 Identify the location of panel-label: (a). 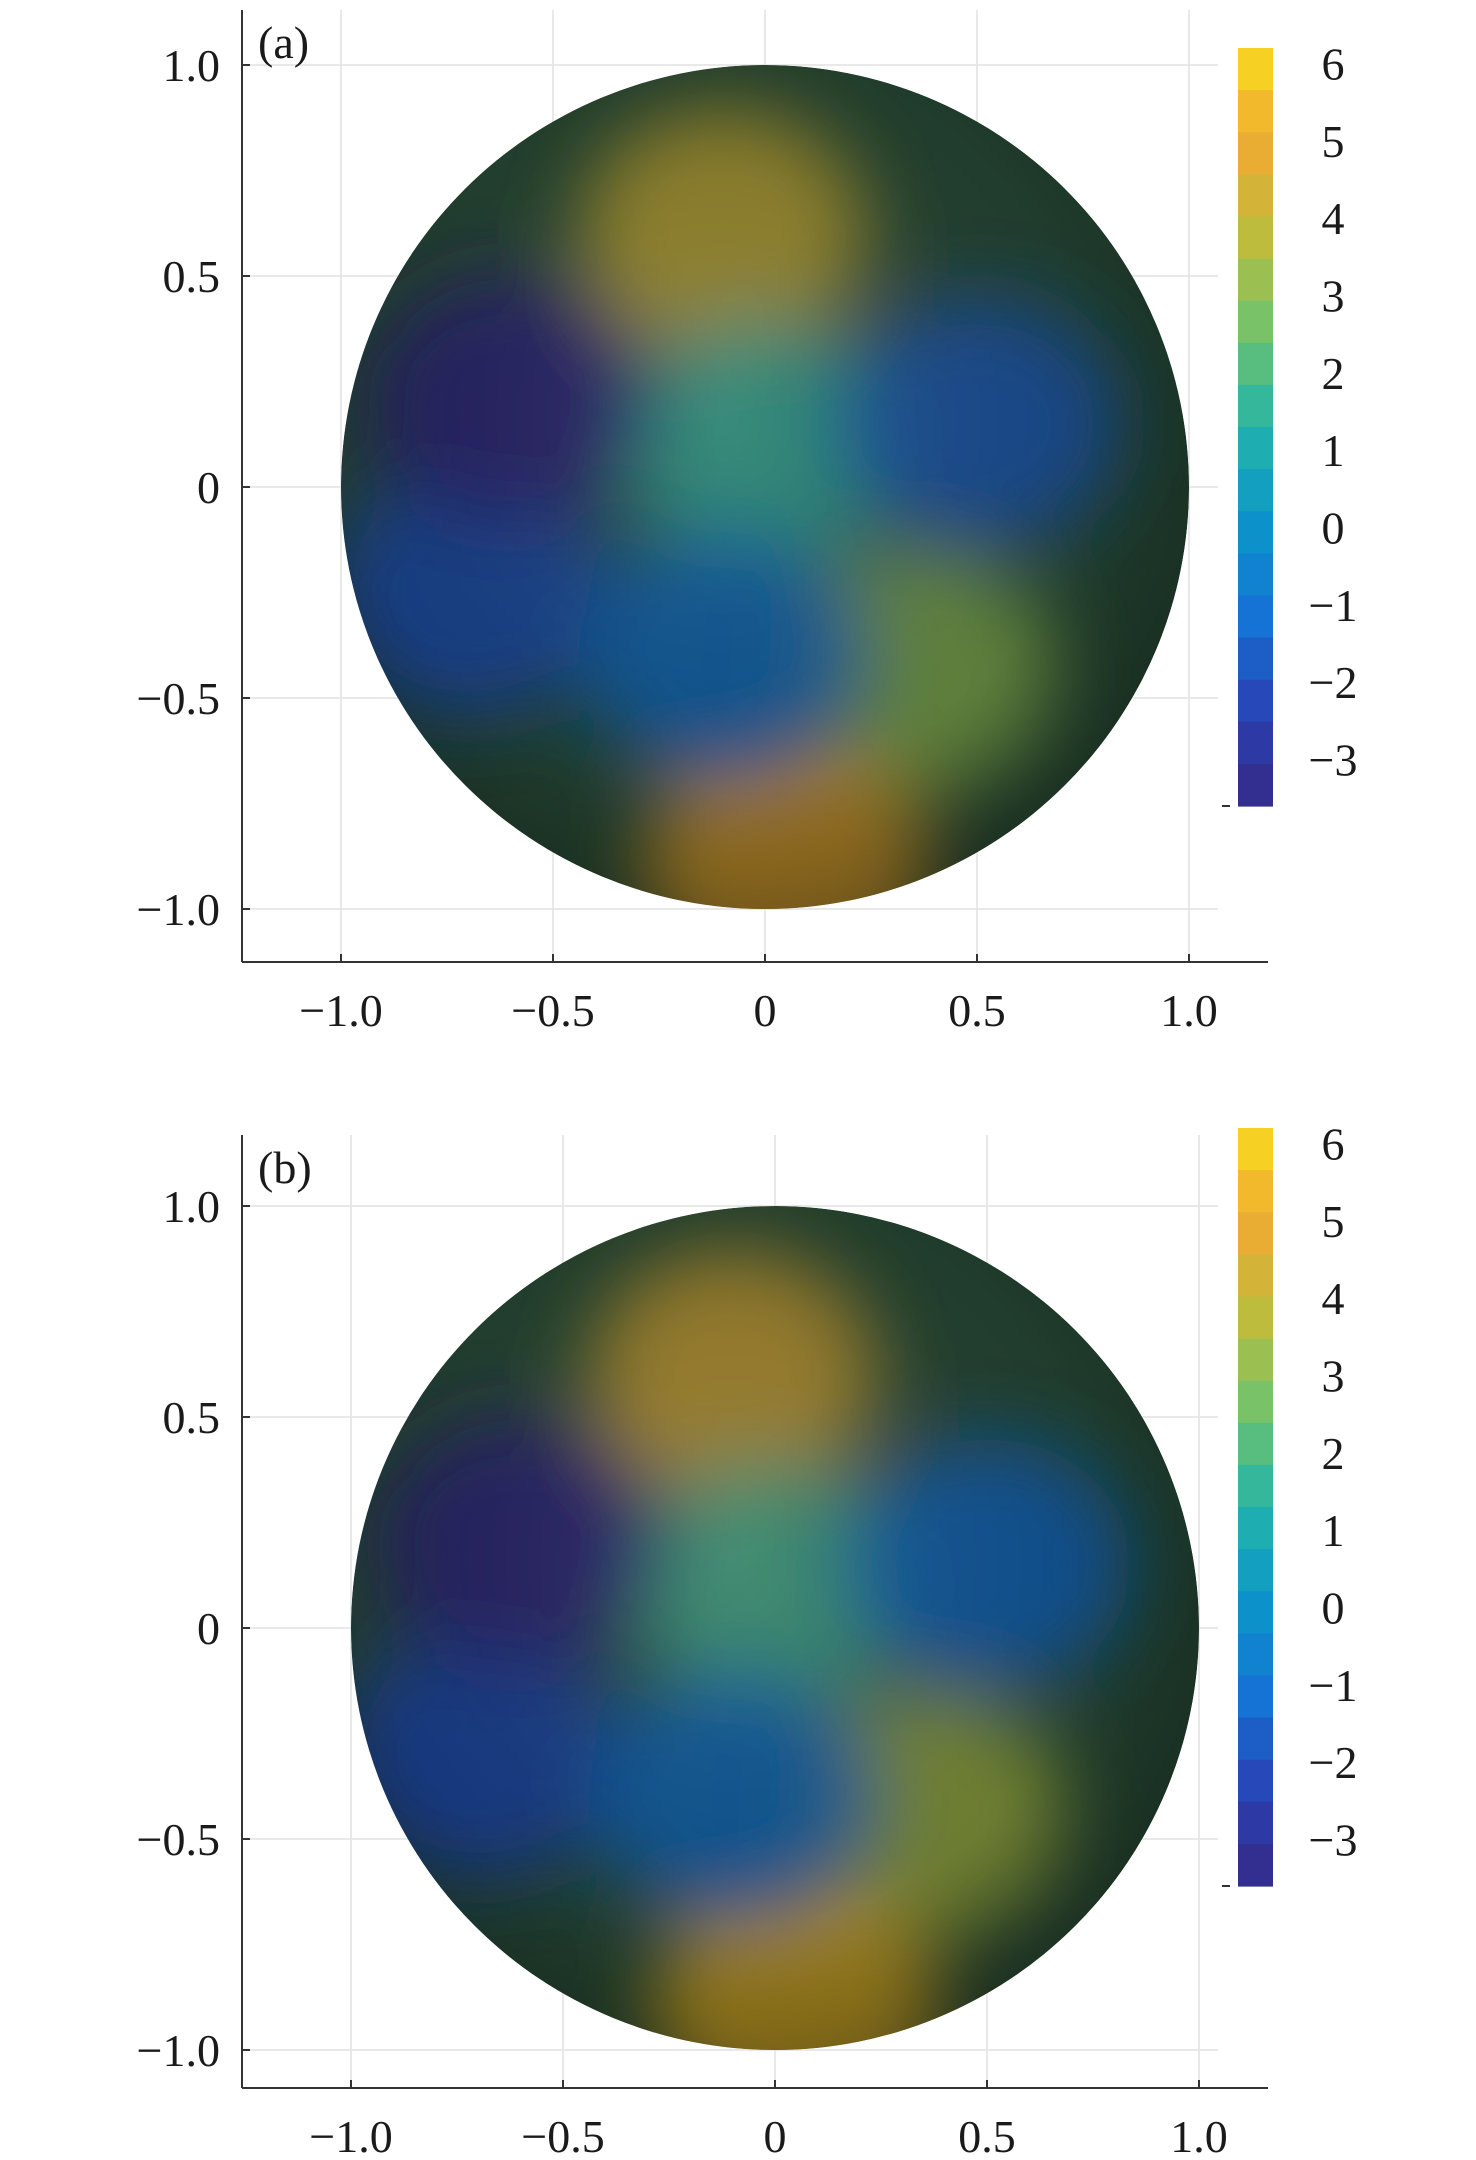
(283, 42).